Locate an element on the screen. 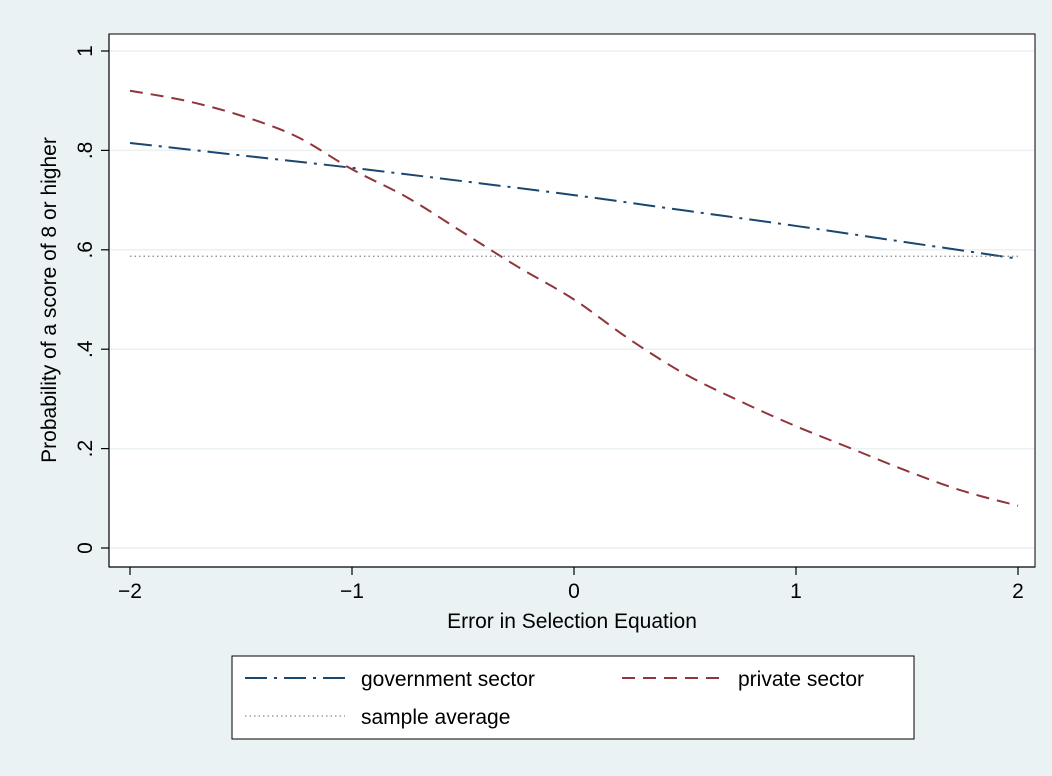 The image size is (1052, 776). legend-box is located at coordinates (573, 697).